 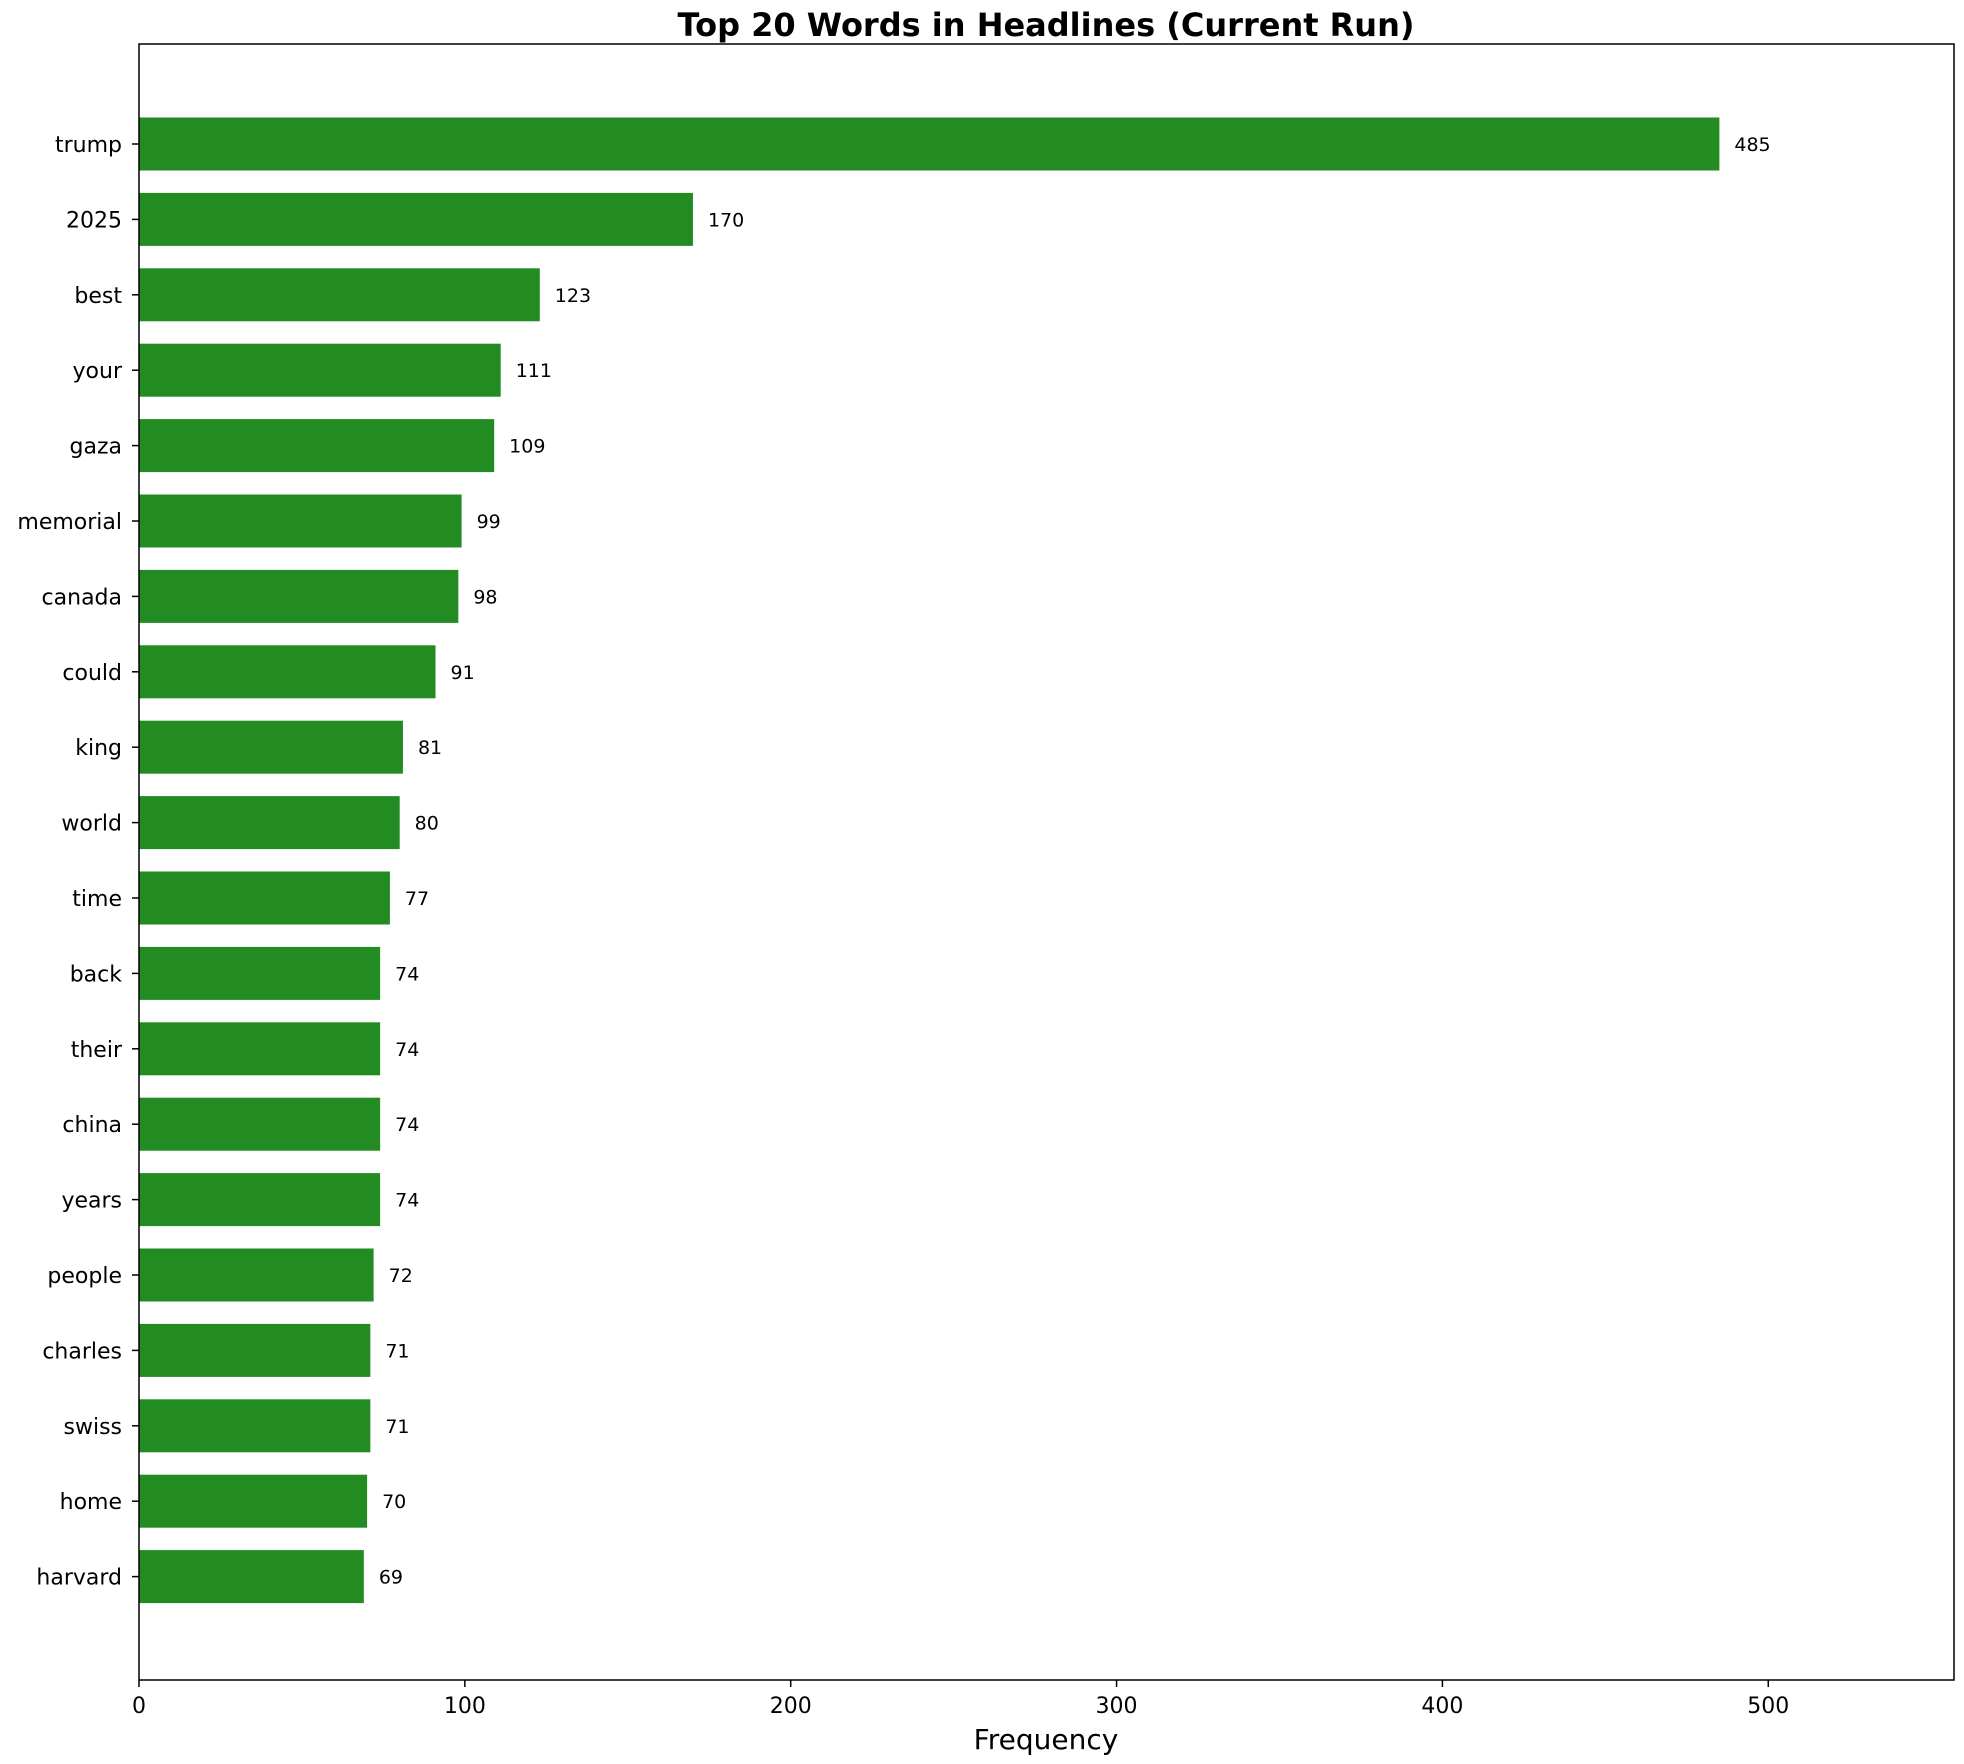 I want to click on bar-memorial, so click(x=300, y=521).